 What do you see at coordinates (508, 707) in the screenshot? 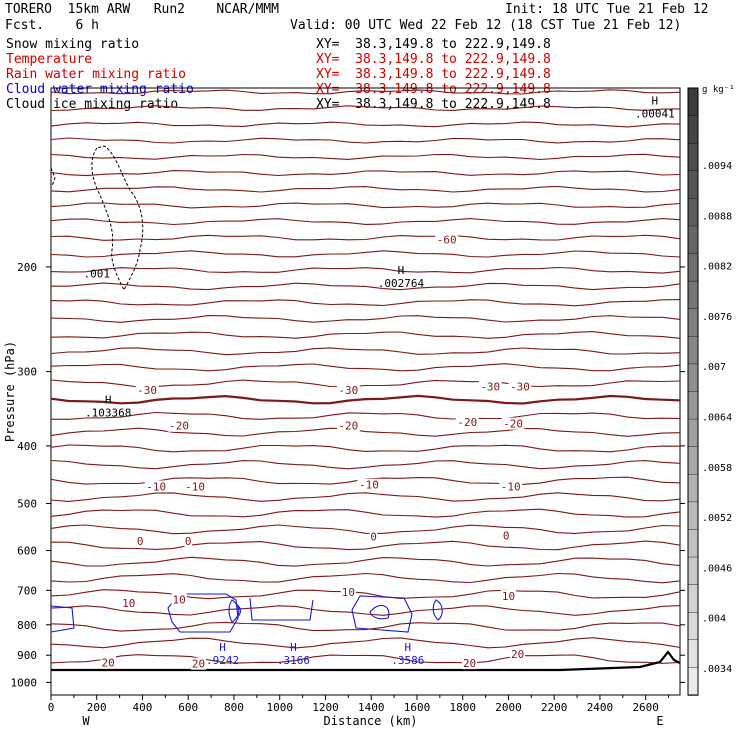
I see `x-tick-label: 2000` at bounding box center [508, 707].